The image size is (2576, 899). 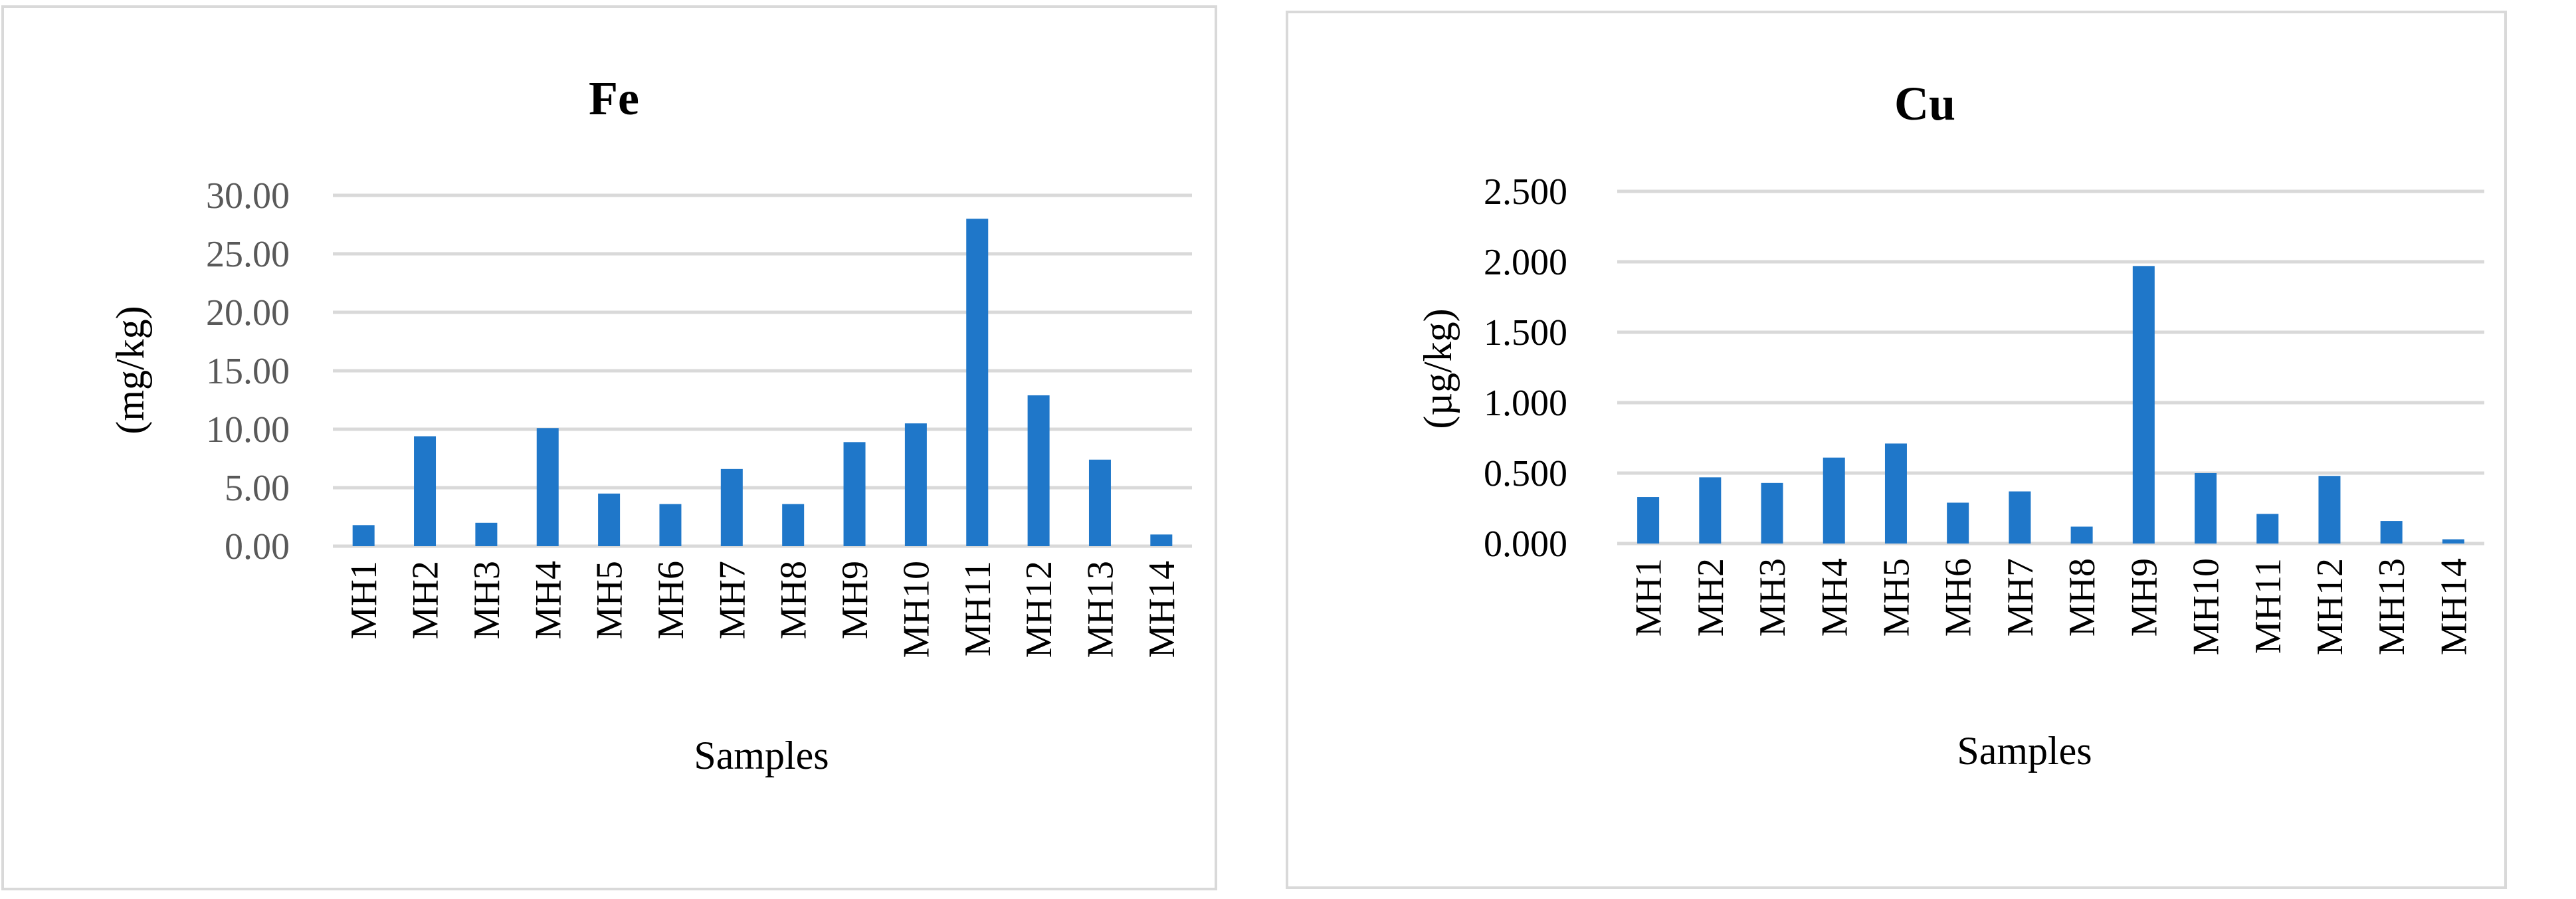 I want to click on fe-x-tick-label: MH9, so click(x=856, y=600).